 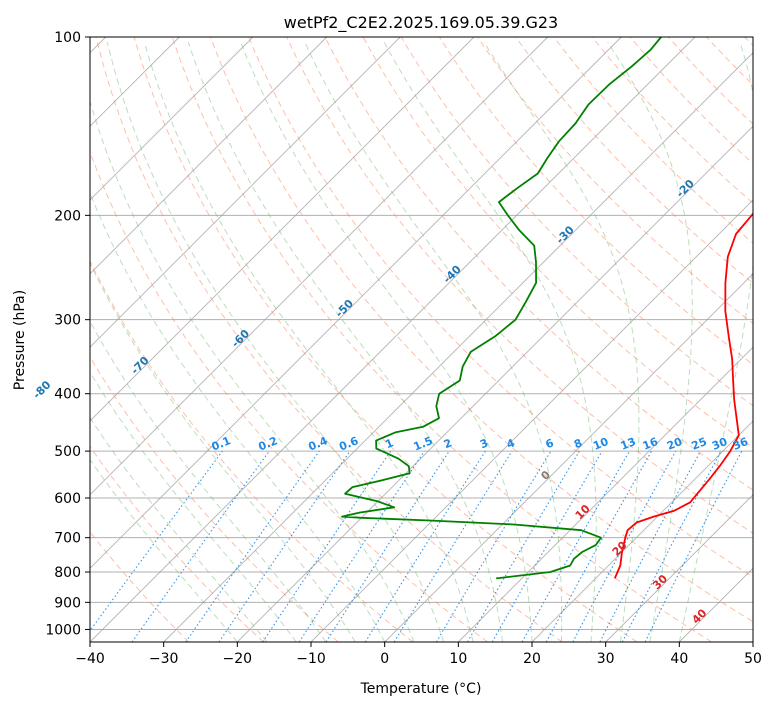 I want to click on x-tick-label: −10, so click(x=311, y=659).